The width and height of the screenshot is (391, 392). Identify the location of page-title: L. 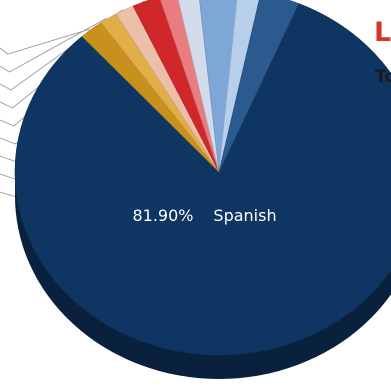
(382, 32).